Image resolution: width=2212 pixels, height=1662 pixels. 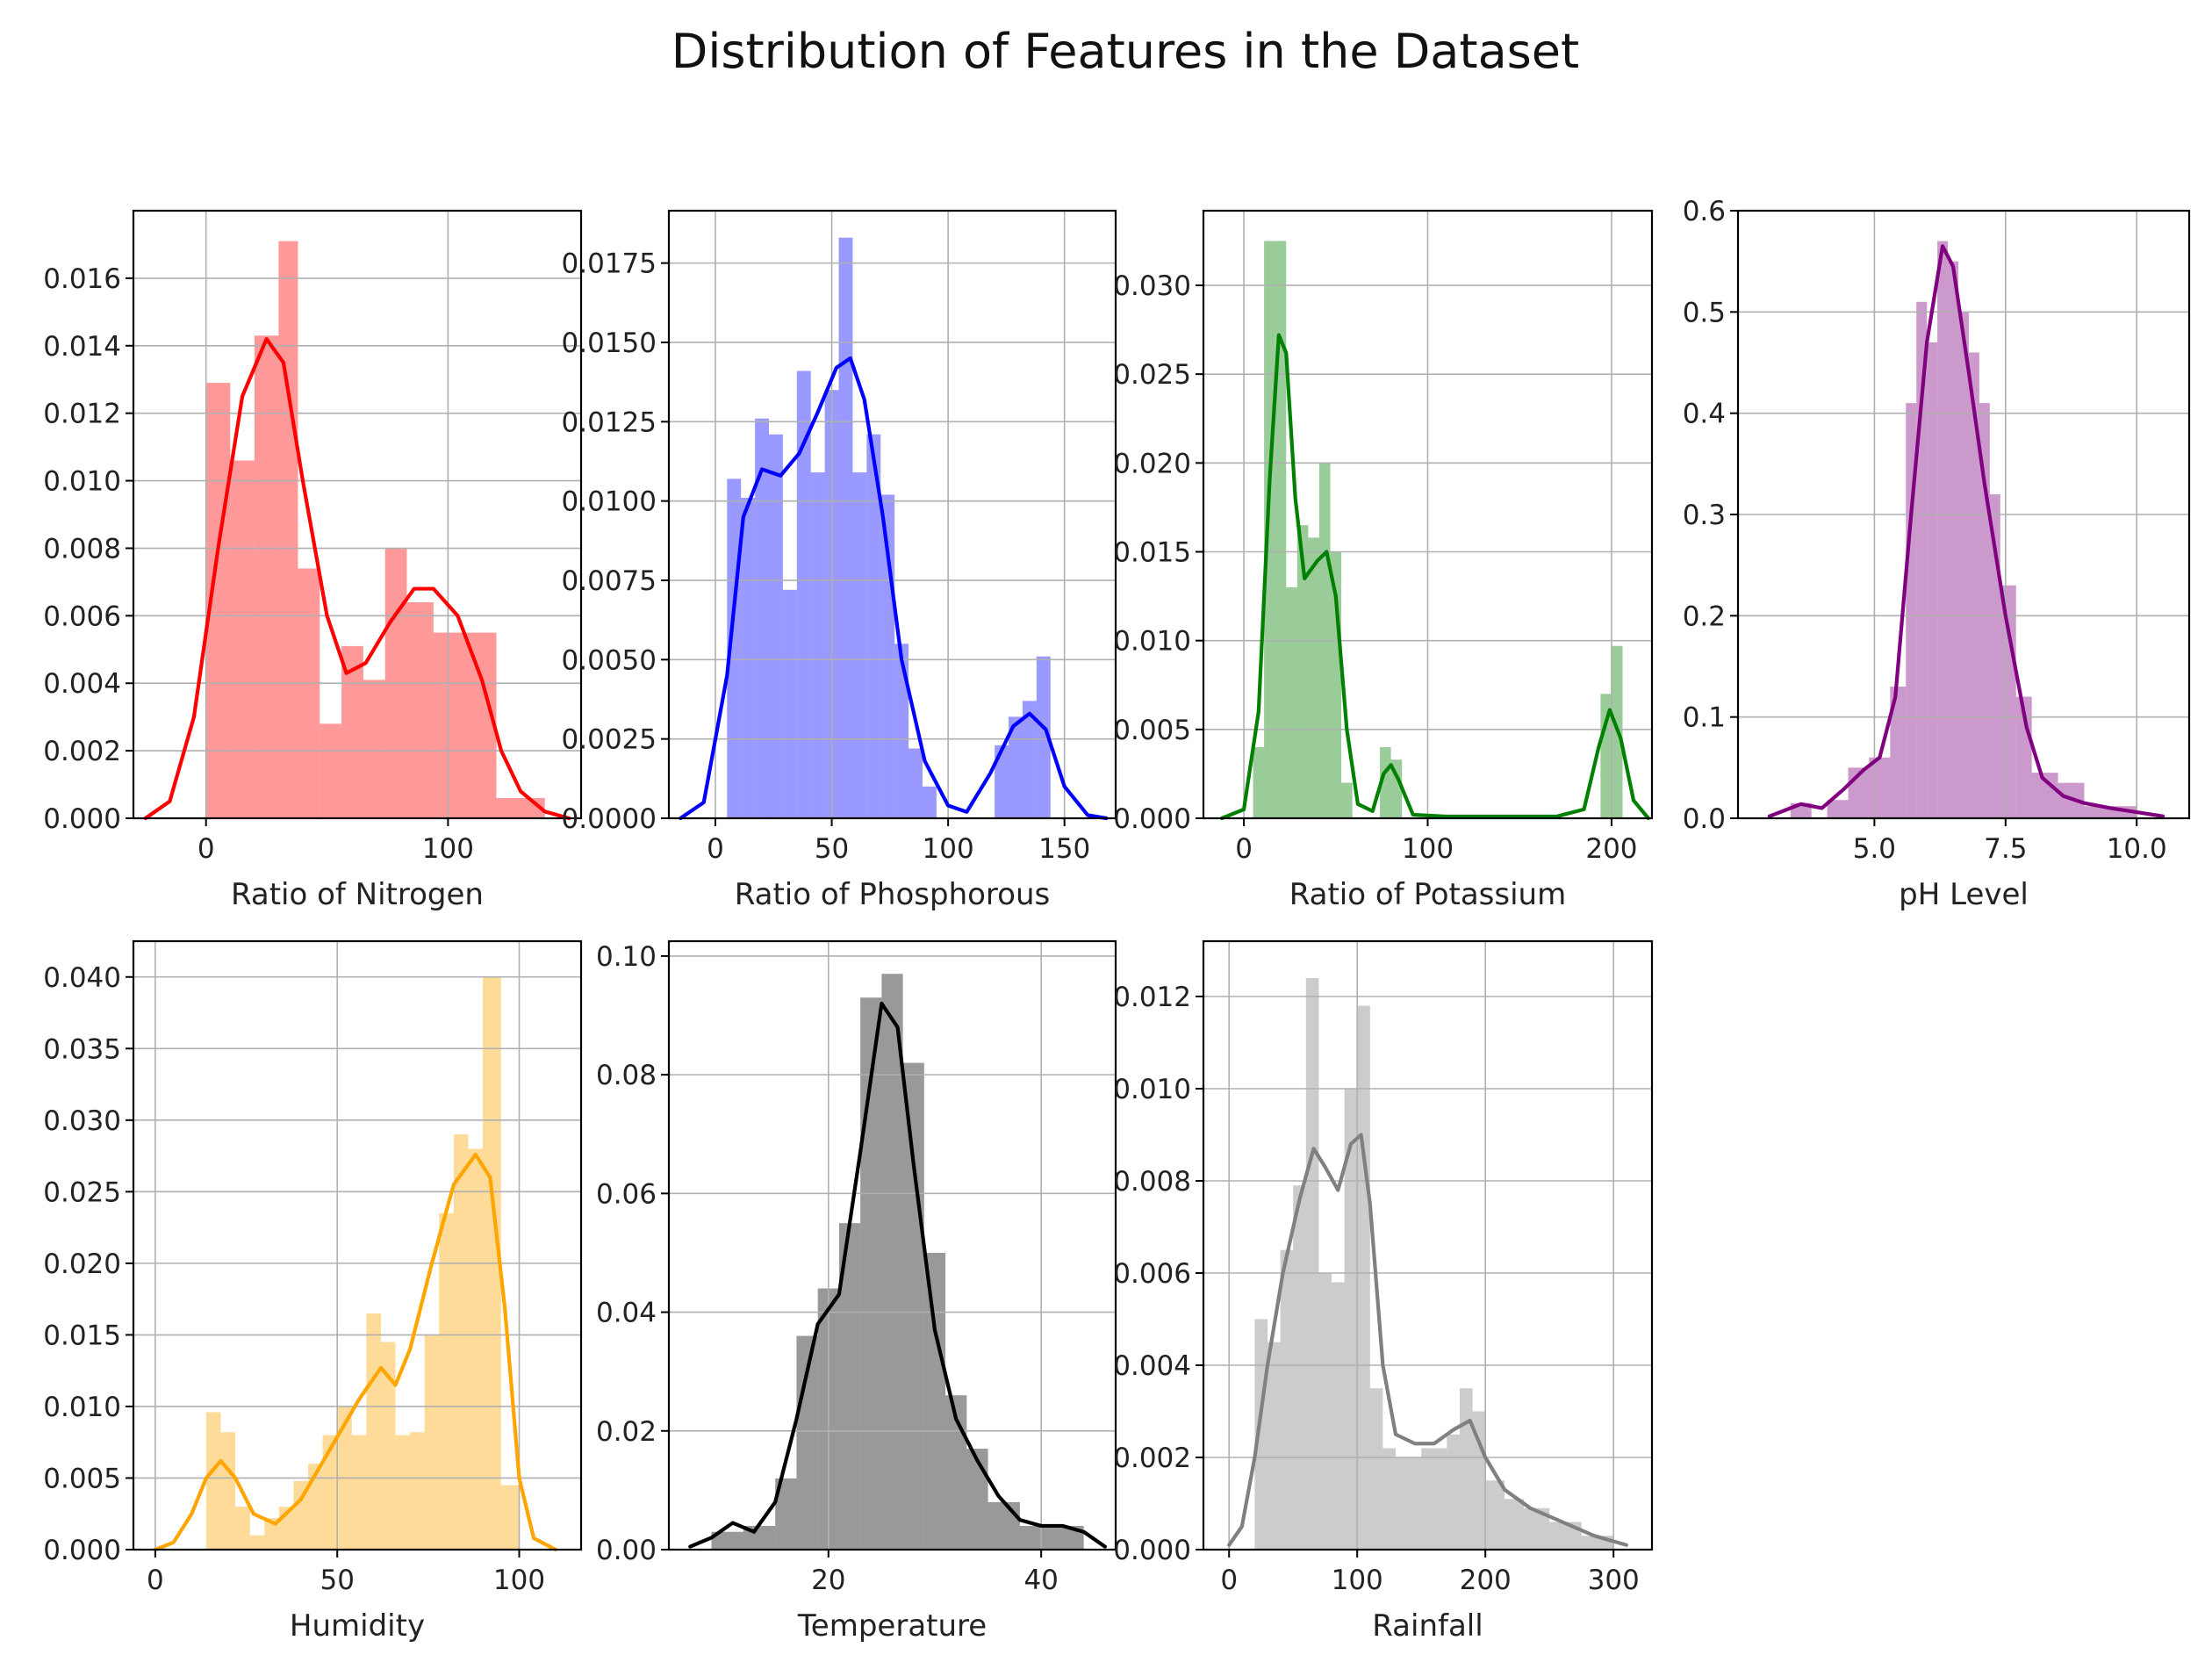 What do you see at coordinates (626, 1313) in the screenshot?
I see `y-tick-label: 0.04` at bounding box center [626, 1313].